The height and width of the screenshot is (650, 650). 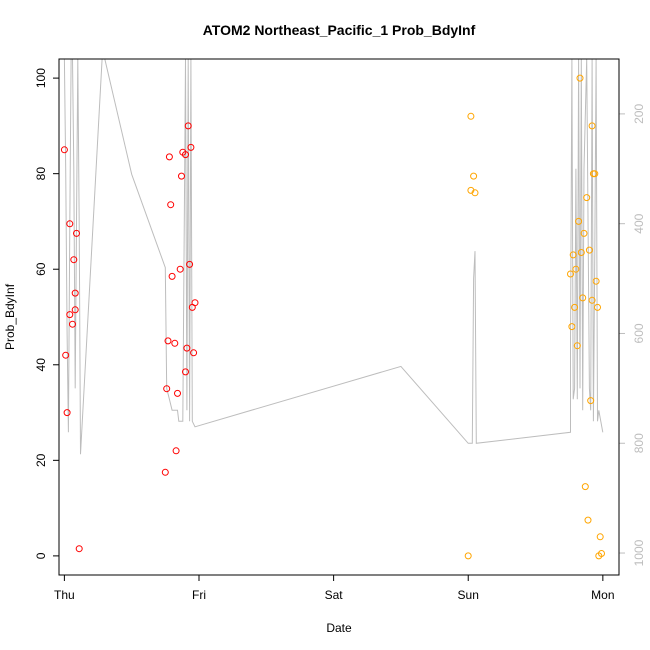 I want to click on y-tick-label: 100, so click(x=41, y=78).